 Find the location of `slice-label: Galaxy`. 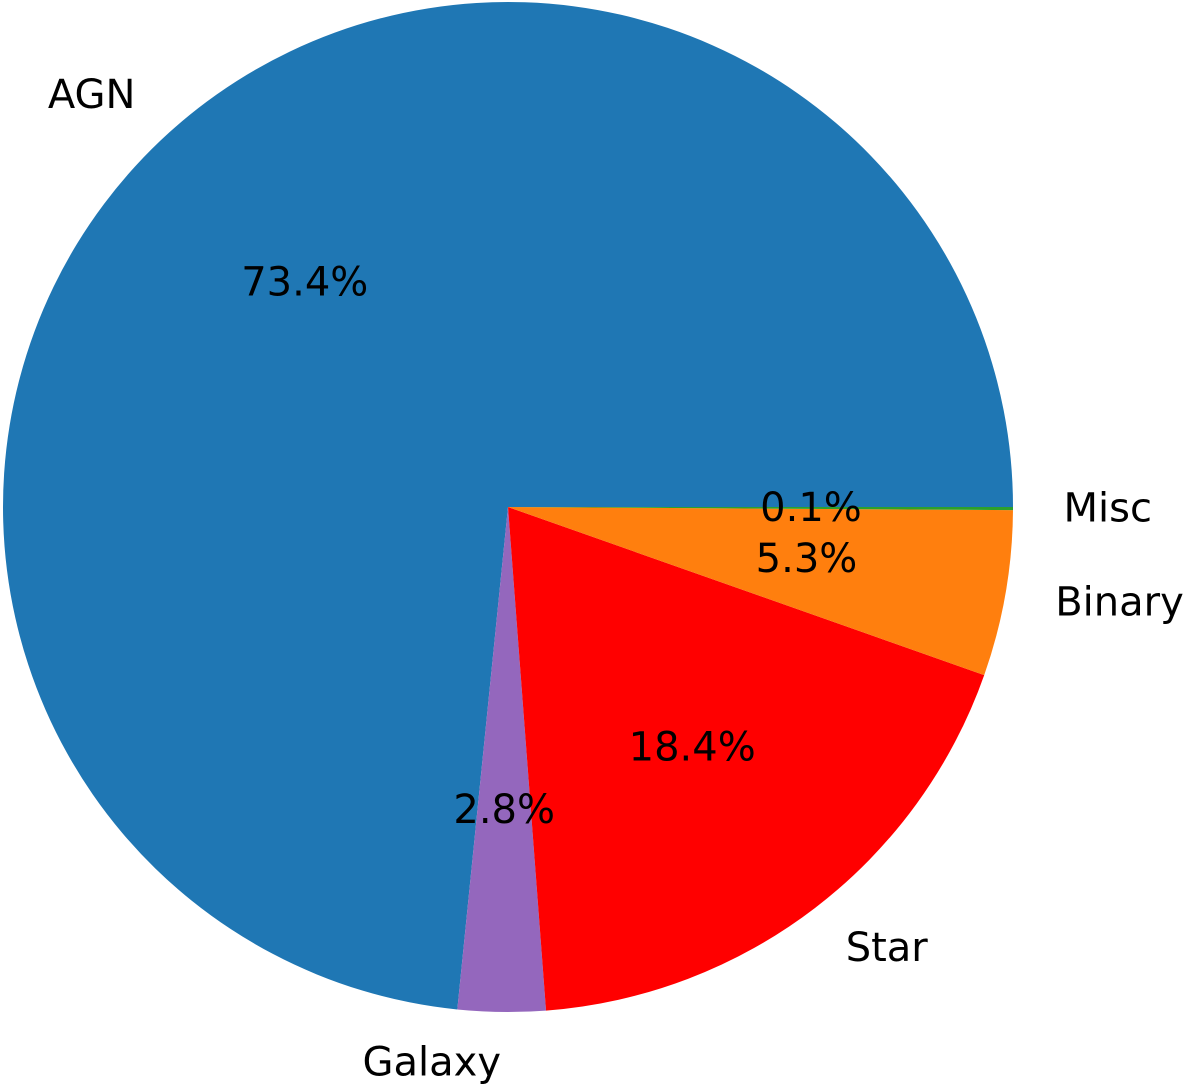

slice-label: Galaxy is located at coordinates (432, 1062).